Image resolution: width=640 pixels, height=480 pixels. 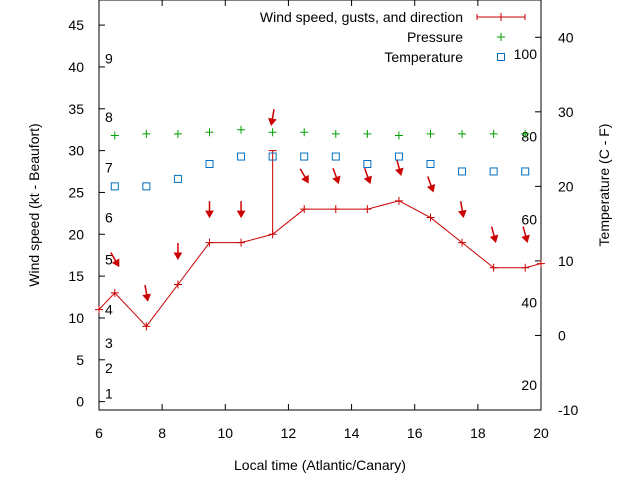 What do you see at coordinates (541, 433) in the screenshot?
I see `x-tick-label: 20` at bounding box center [541, 433].